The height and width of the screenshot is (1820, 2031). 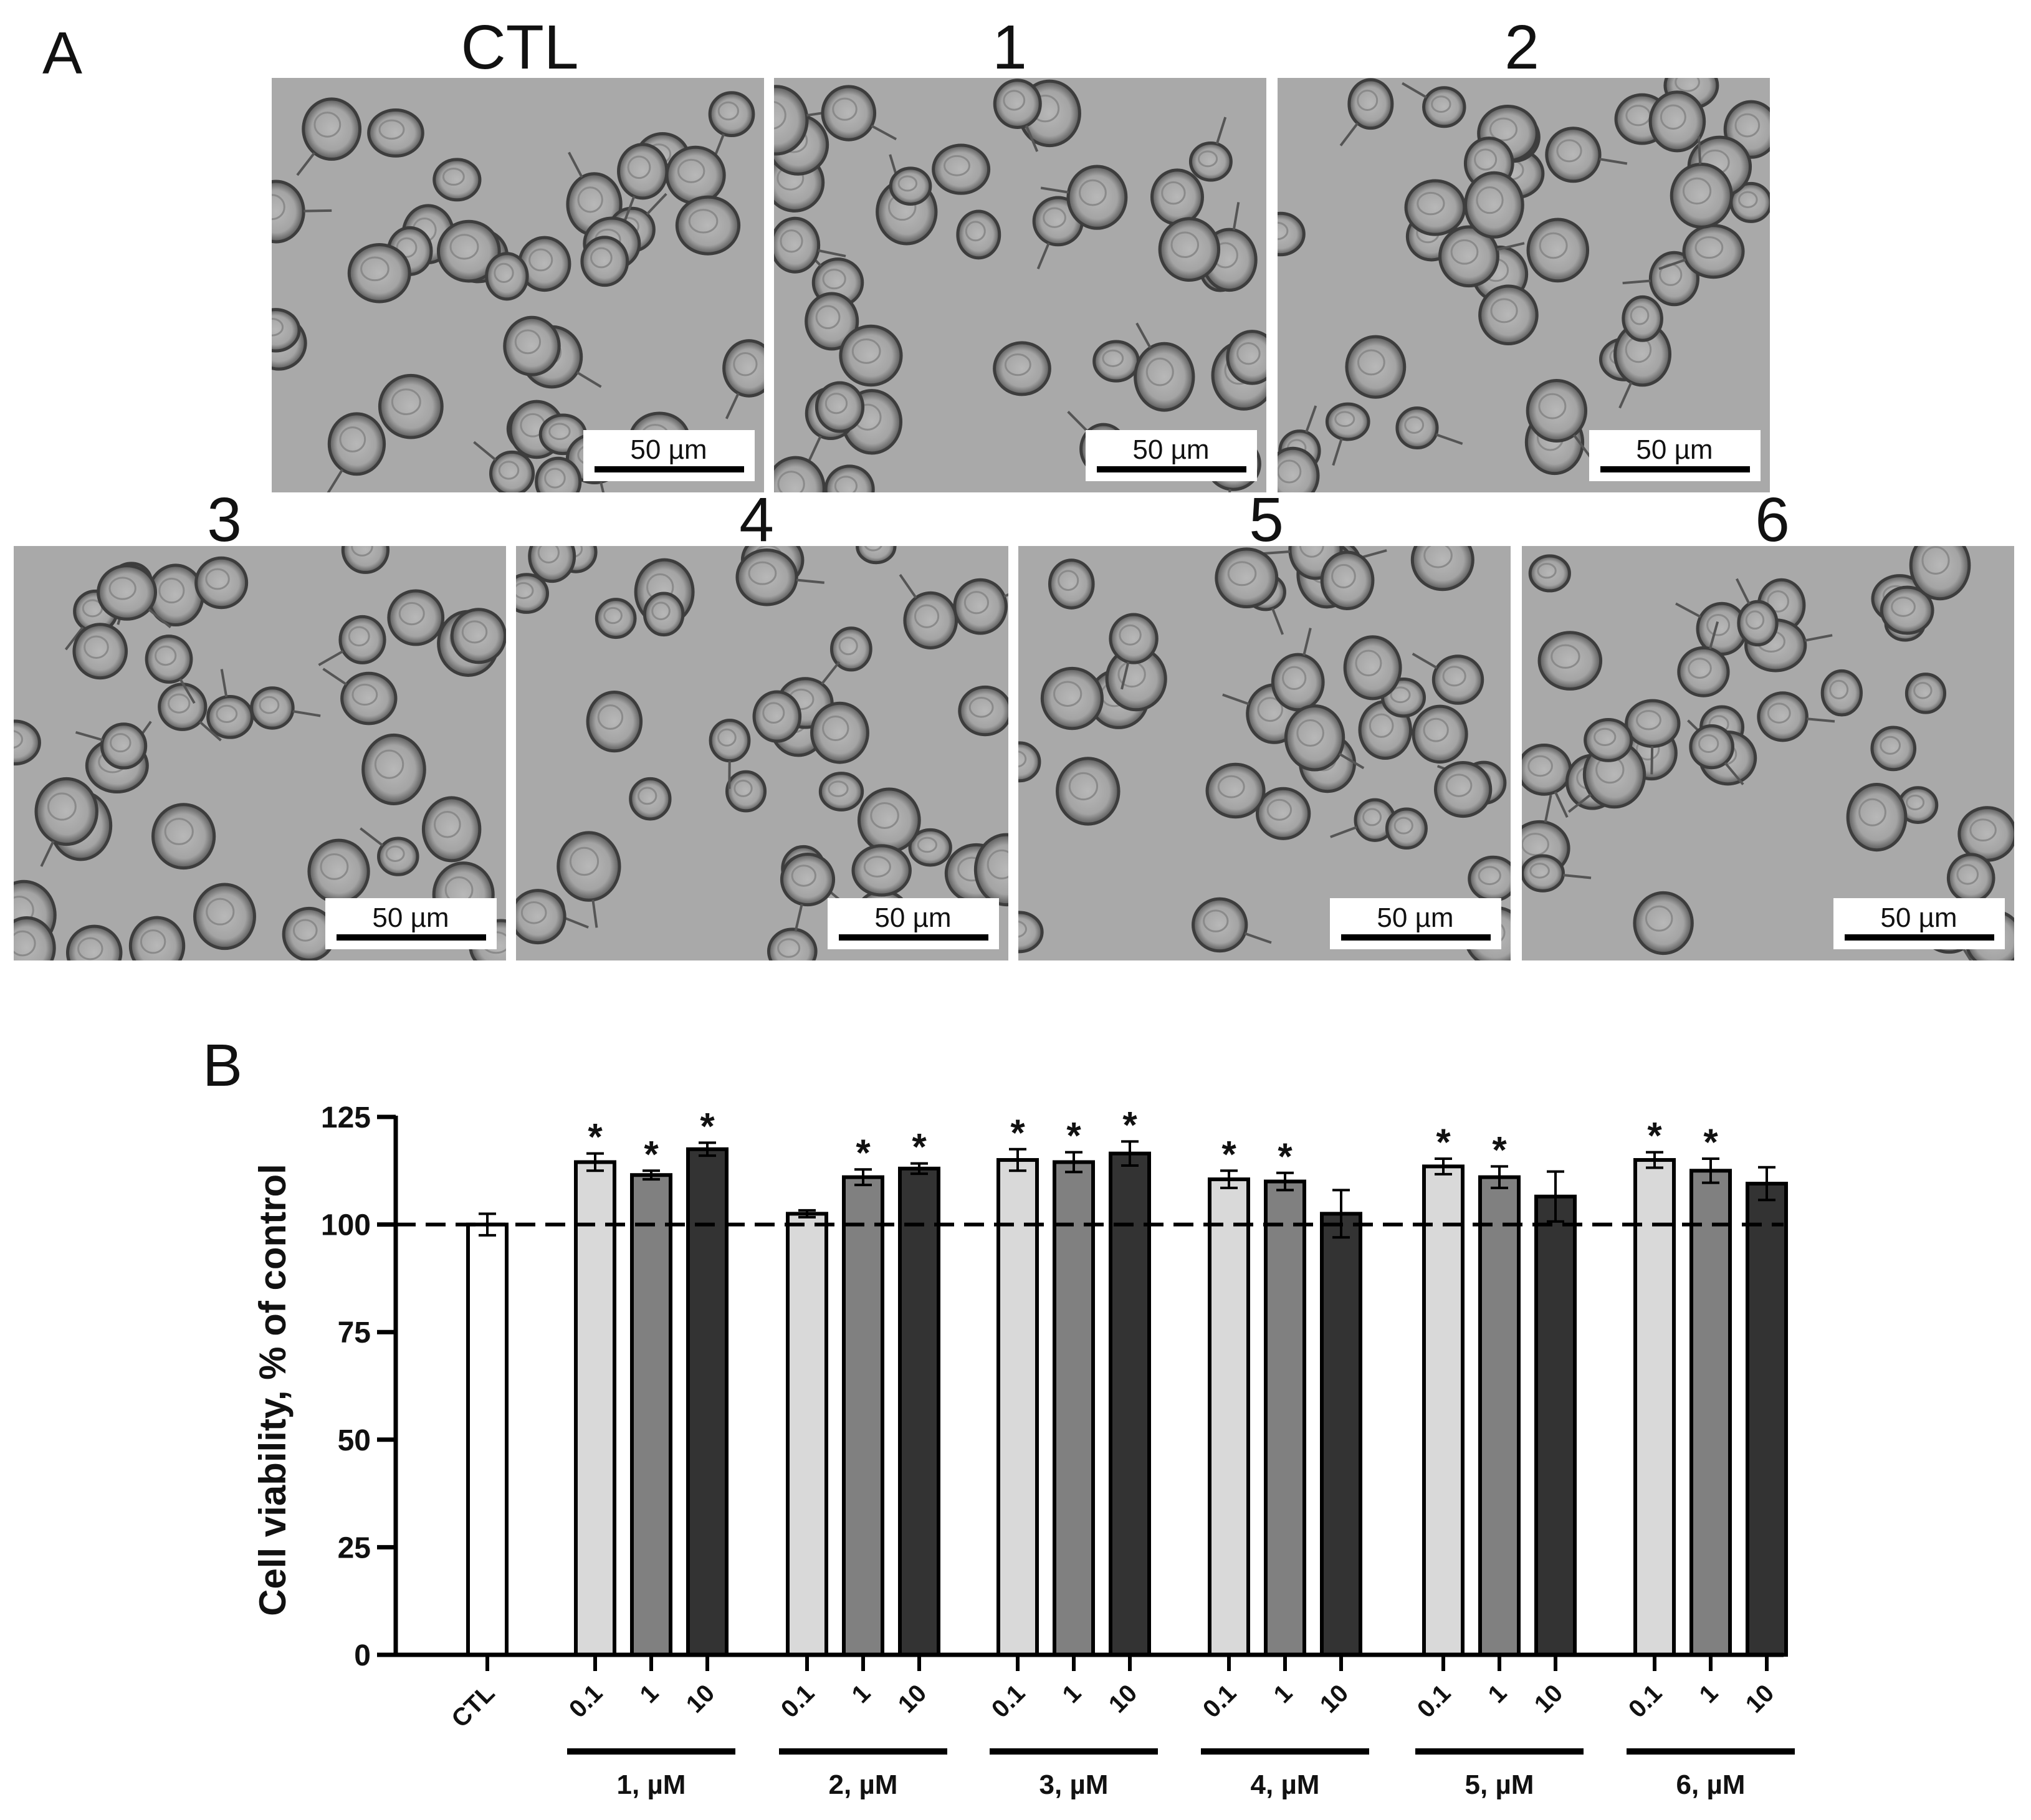 What do you see at coordinates (1549, 1698) in the screenshot?
I see `category-label: 10` at bounding box center [1549, 1698].